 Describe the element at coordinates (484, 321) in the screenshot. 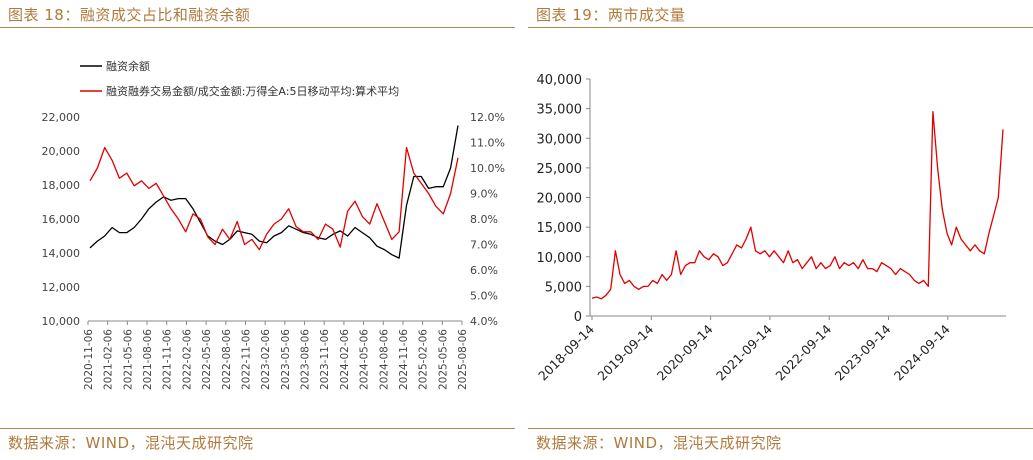

I see `y-right-tick-label: 4.0%` at that location.